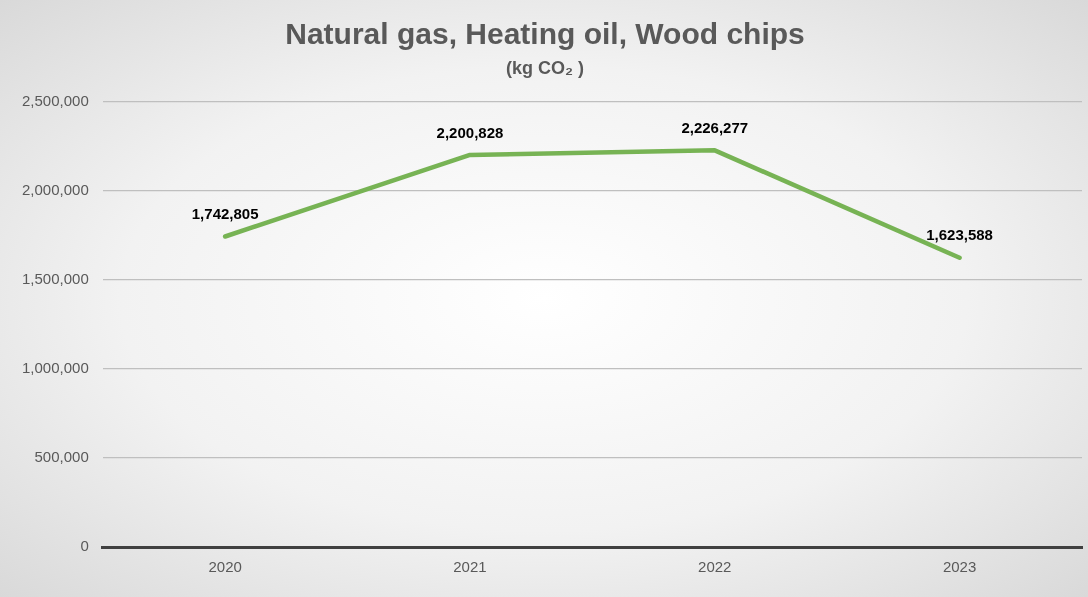  Describe the element at coordinates (959, 235) in the screenshot. I see `data-label: 1,623,588` at that location.